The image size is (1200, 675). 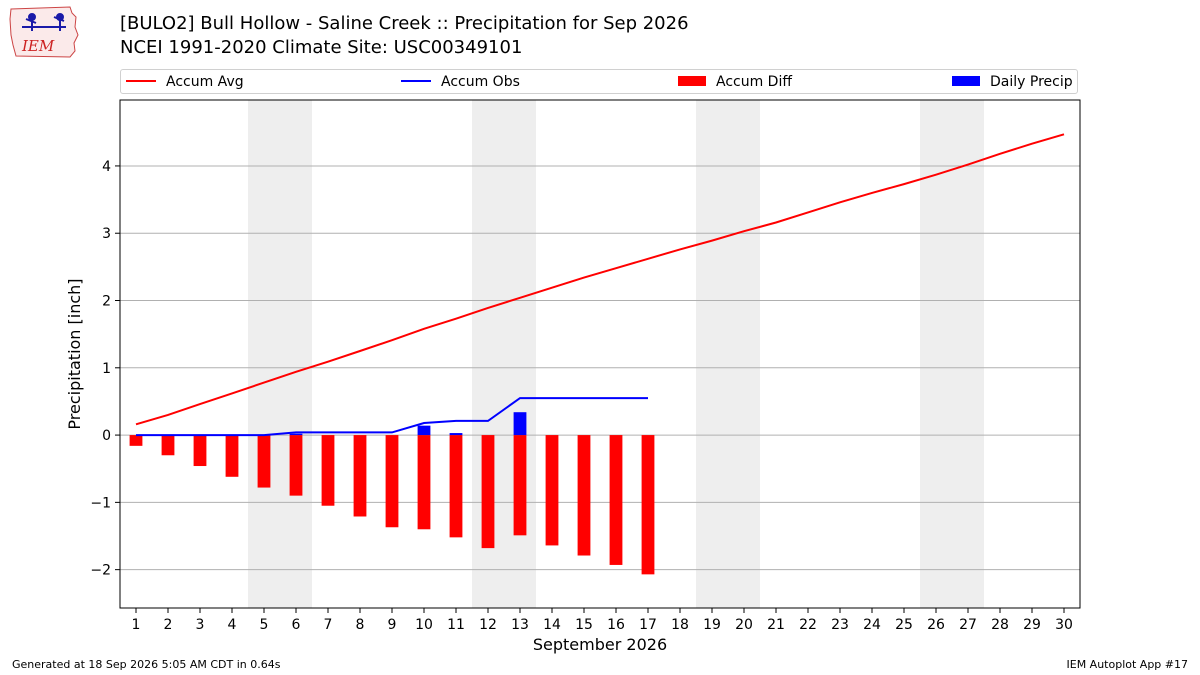 What do you see at coordinates (74, 353) in the screenshot?
I see `y-axis-label: Precipitation [inch]` at bounding box center [74, 353].